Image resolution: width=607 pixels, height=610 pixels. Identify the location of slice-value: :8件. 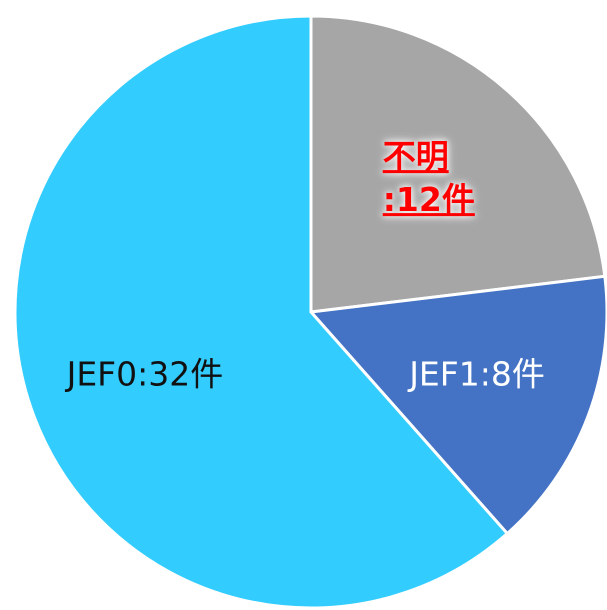
(512, 374).